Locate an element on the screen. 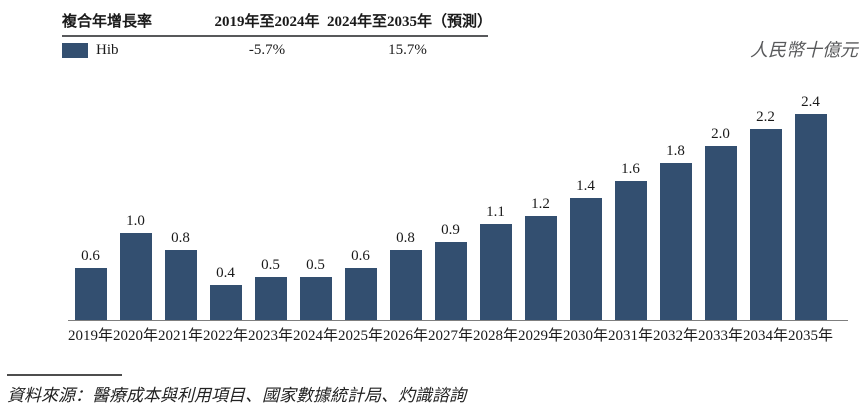 The width and height of the screenshot is (864, 420). cagr-value-2024-2035: 15.7% is located at coordinates (407, 50).